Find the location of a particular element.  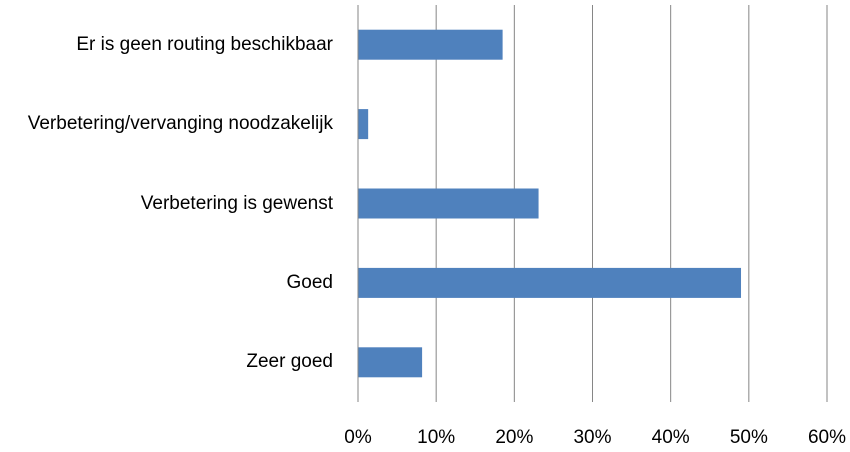

y-tick-label: Goed is located at coordinates (309, 282).